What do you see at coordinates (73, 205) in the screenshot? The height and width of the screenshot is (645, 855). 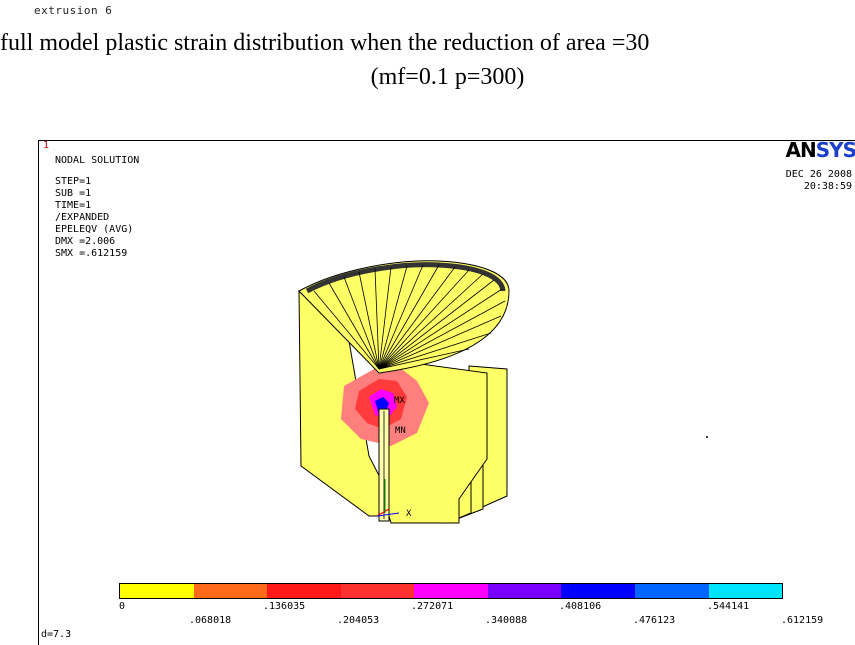 I see `info-line: TIME=1` at bounding box center [73, 205].